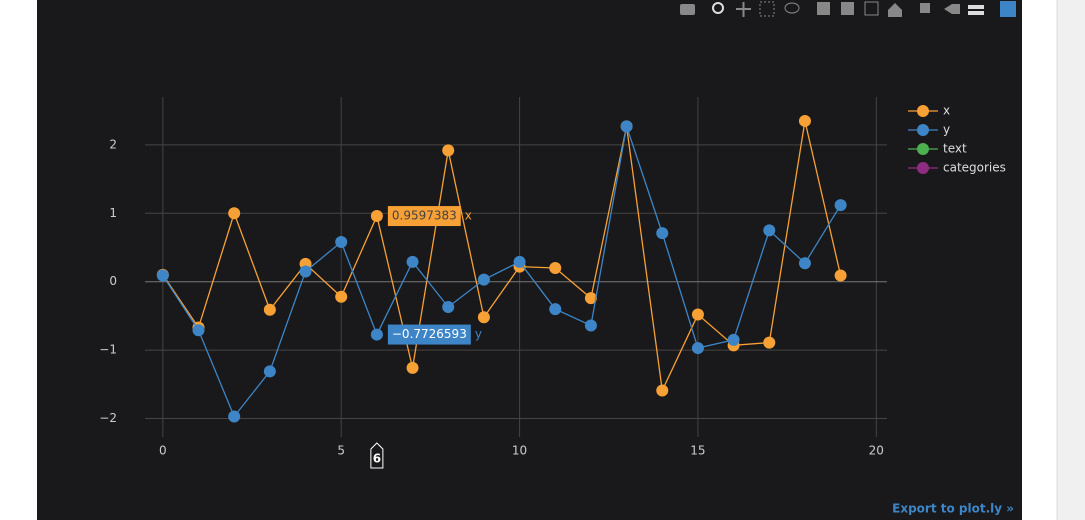 The width and height of the screenshot is (1085, 520). I want to click on x-tick-label: 20, so click(876, 451).